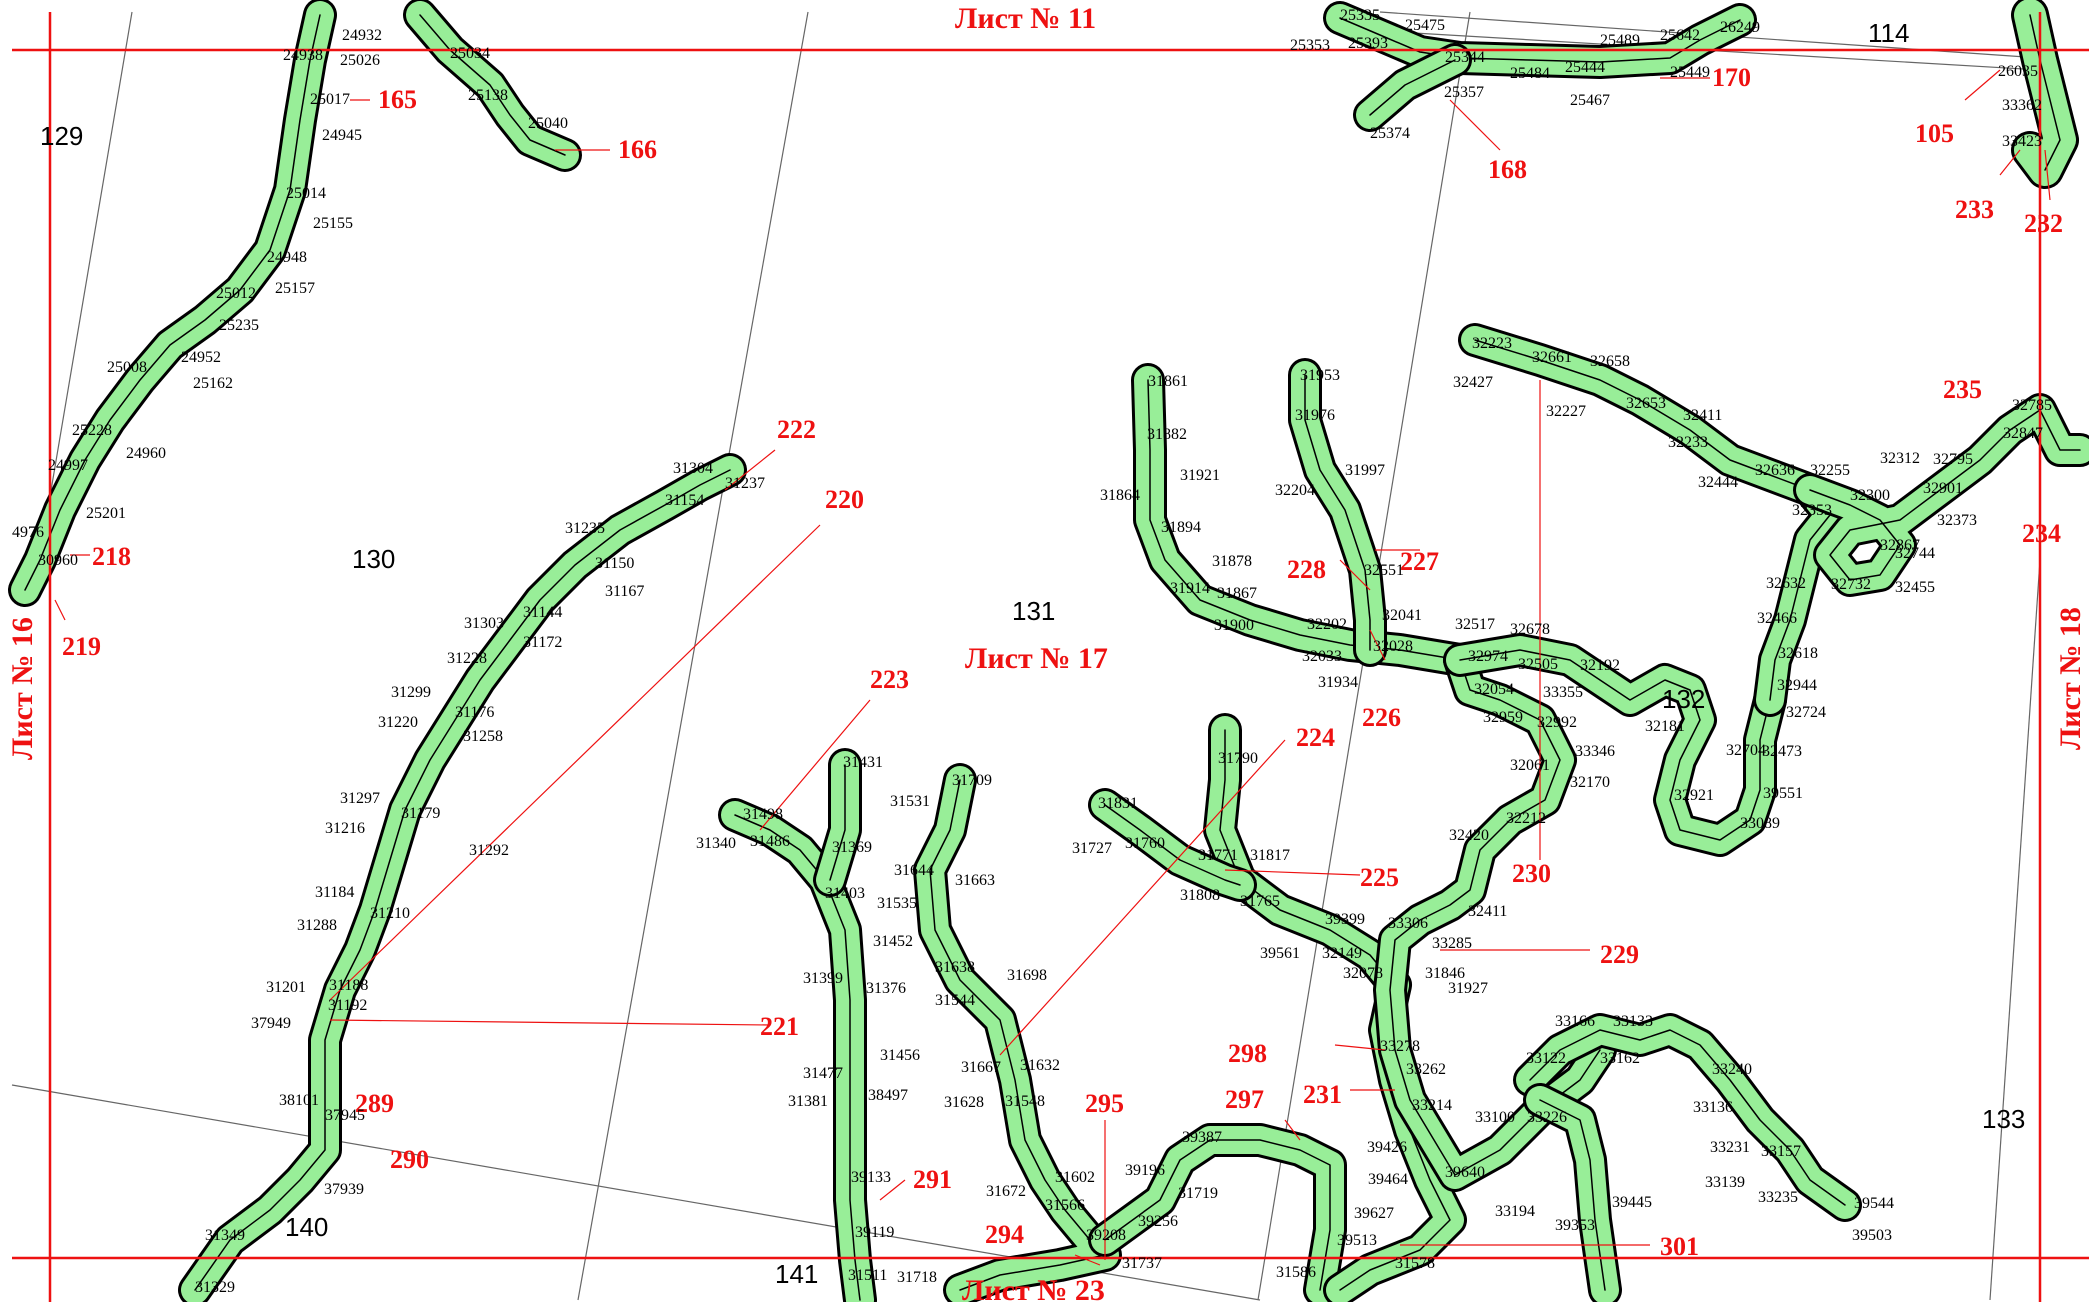  What do you see at coordinates (1315, 415) in the screenshot?
I see `point-number: 31976` at bounding box center [1315, 415].